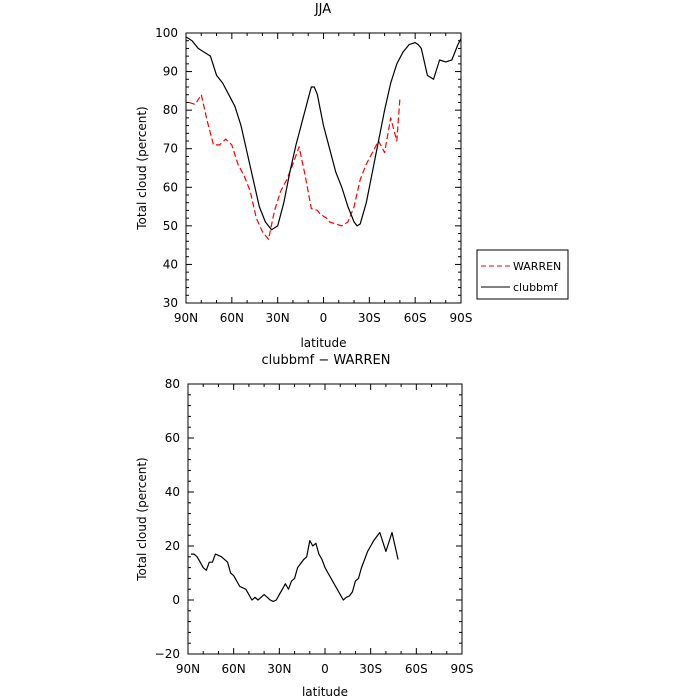 This screenshot has height=700, width=700. What do you see at coordinates (166, 168) in the screenshot?
I see `y-tick-labels: 30 40 50 60 70 80 90 100` at bounding box center [166, 168].